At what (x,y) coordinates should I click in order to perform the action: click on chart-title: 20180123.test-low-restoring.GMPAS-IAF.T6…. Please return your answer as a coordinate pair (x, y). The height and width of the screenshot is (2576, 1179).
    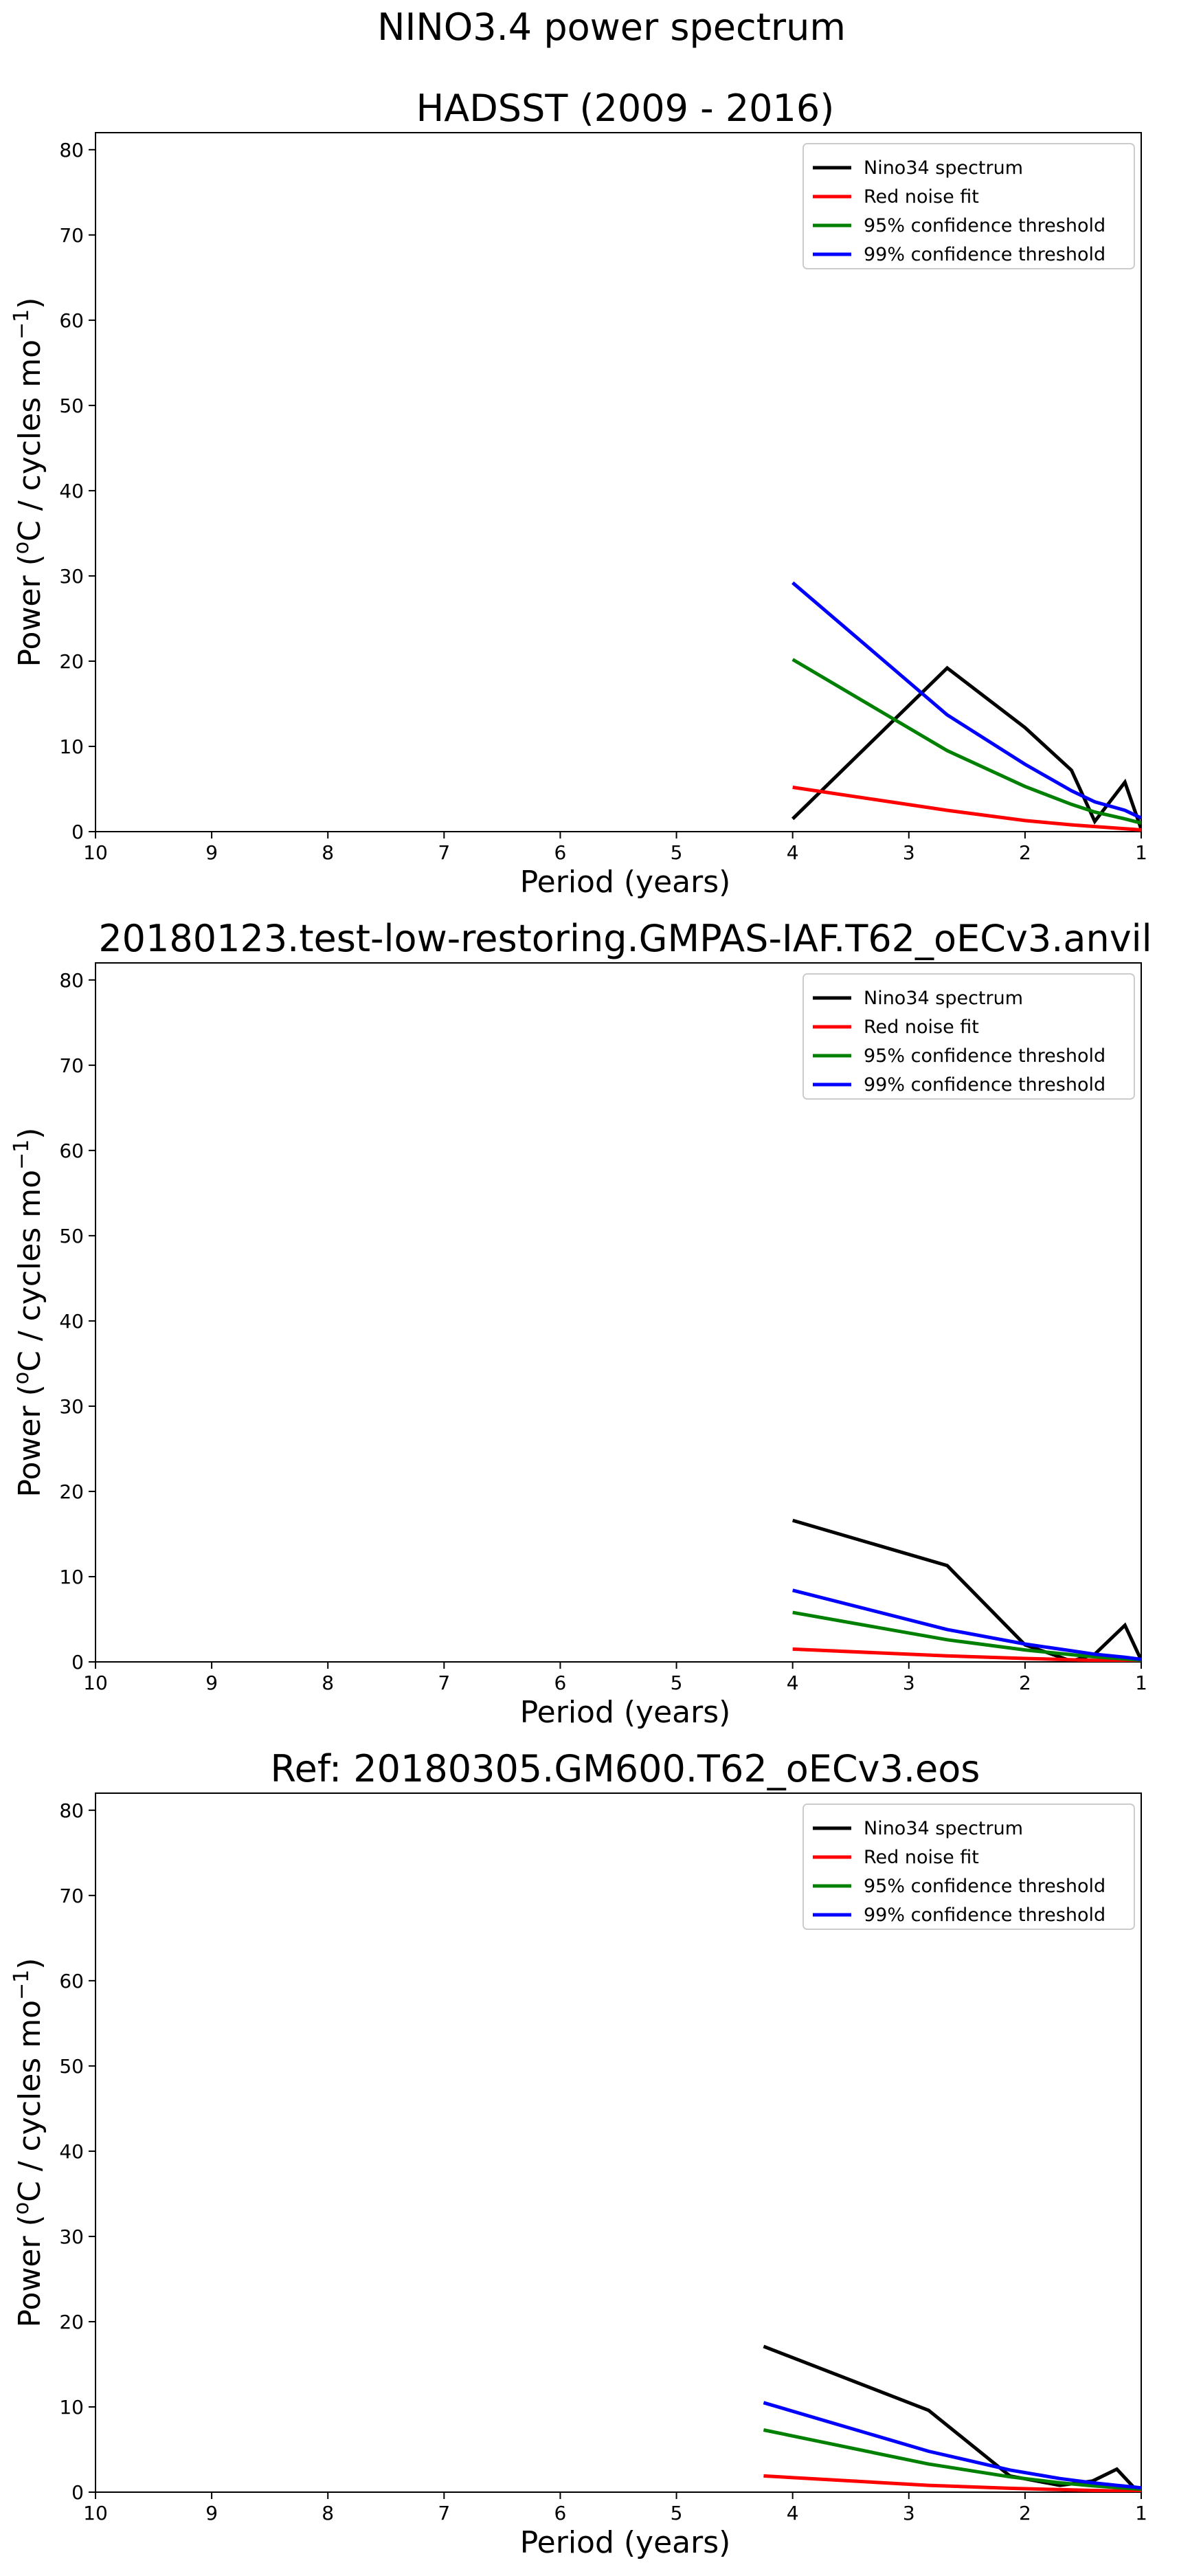
    Looking at the image, I should click on (625, 938).